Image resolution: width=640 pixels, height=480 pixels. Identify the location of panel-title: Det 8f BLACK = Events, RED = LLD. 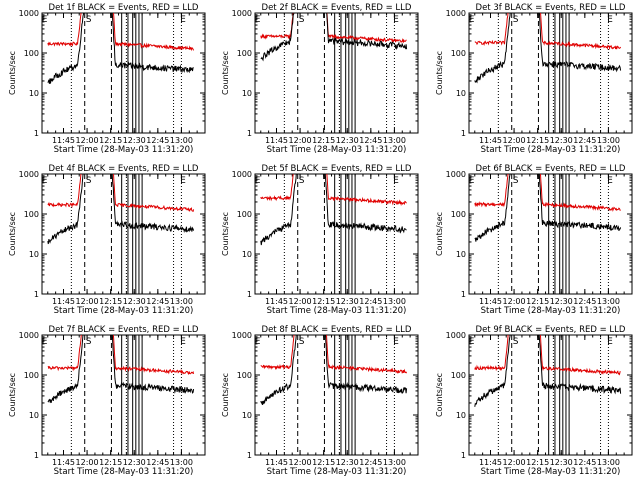
(337, 330).